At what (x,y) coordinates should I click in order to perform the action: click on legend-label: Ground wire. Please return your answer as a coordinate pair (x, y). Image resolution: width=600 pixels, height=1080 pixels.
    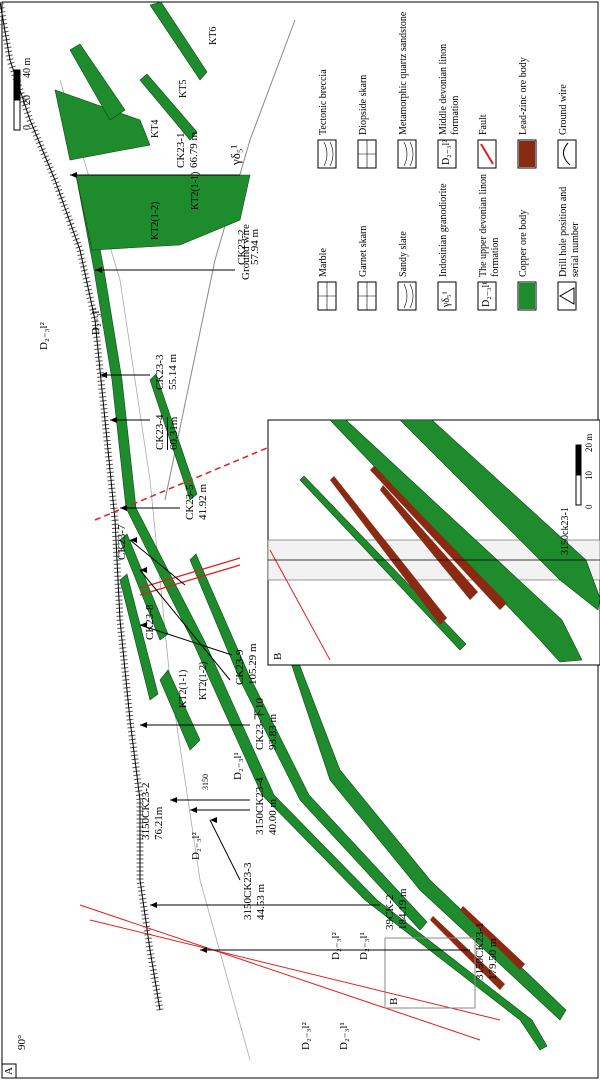
    Looking at the image, I should click on (563, 109).